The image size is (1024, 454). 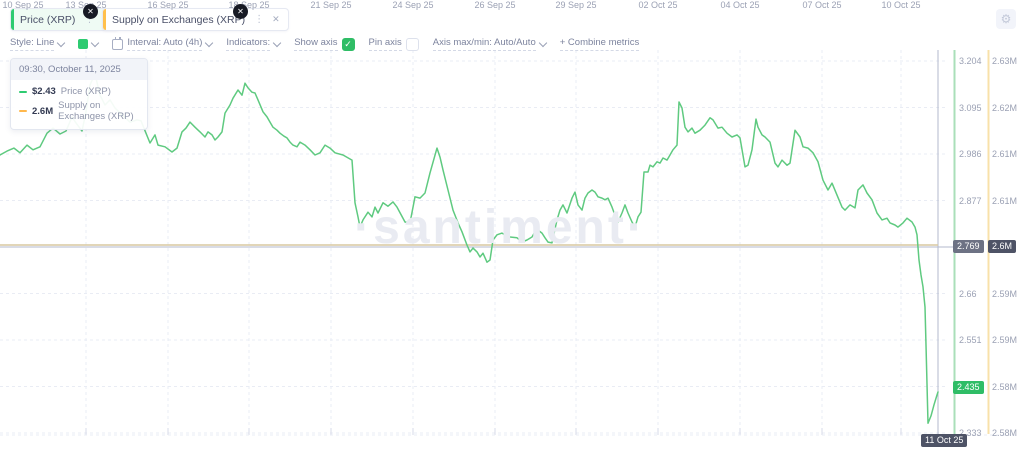 What do you see at coordinates (970, 154) in the screenshot?
I see `price-axis-label: 2.986` at bounding box center [970, 154].